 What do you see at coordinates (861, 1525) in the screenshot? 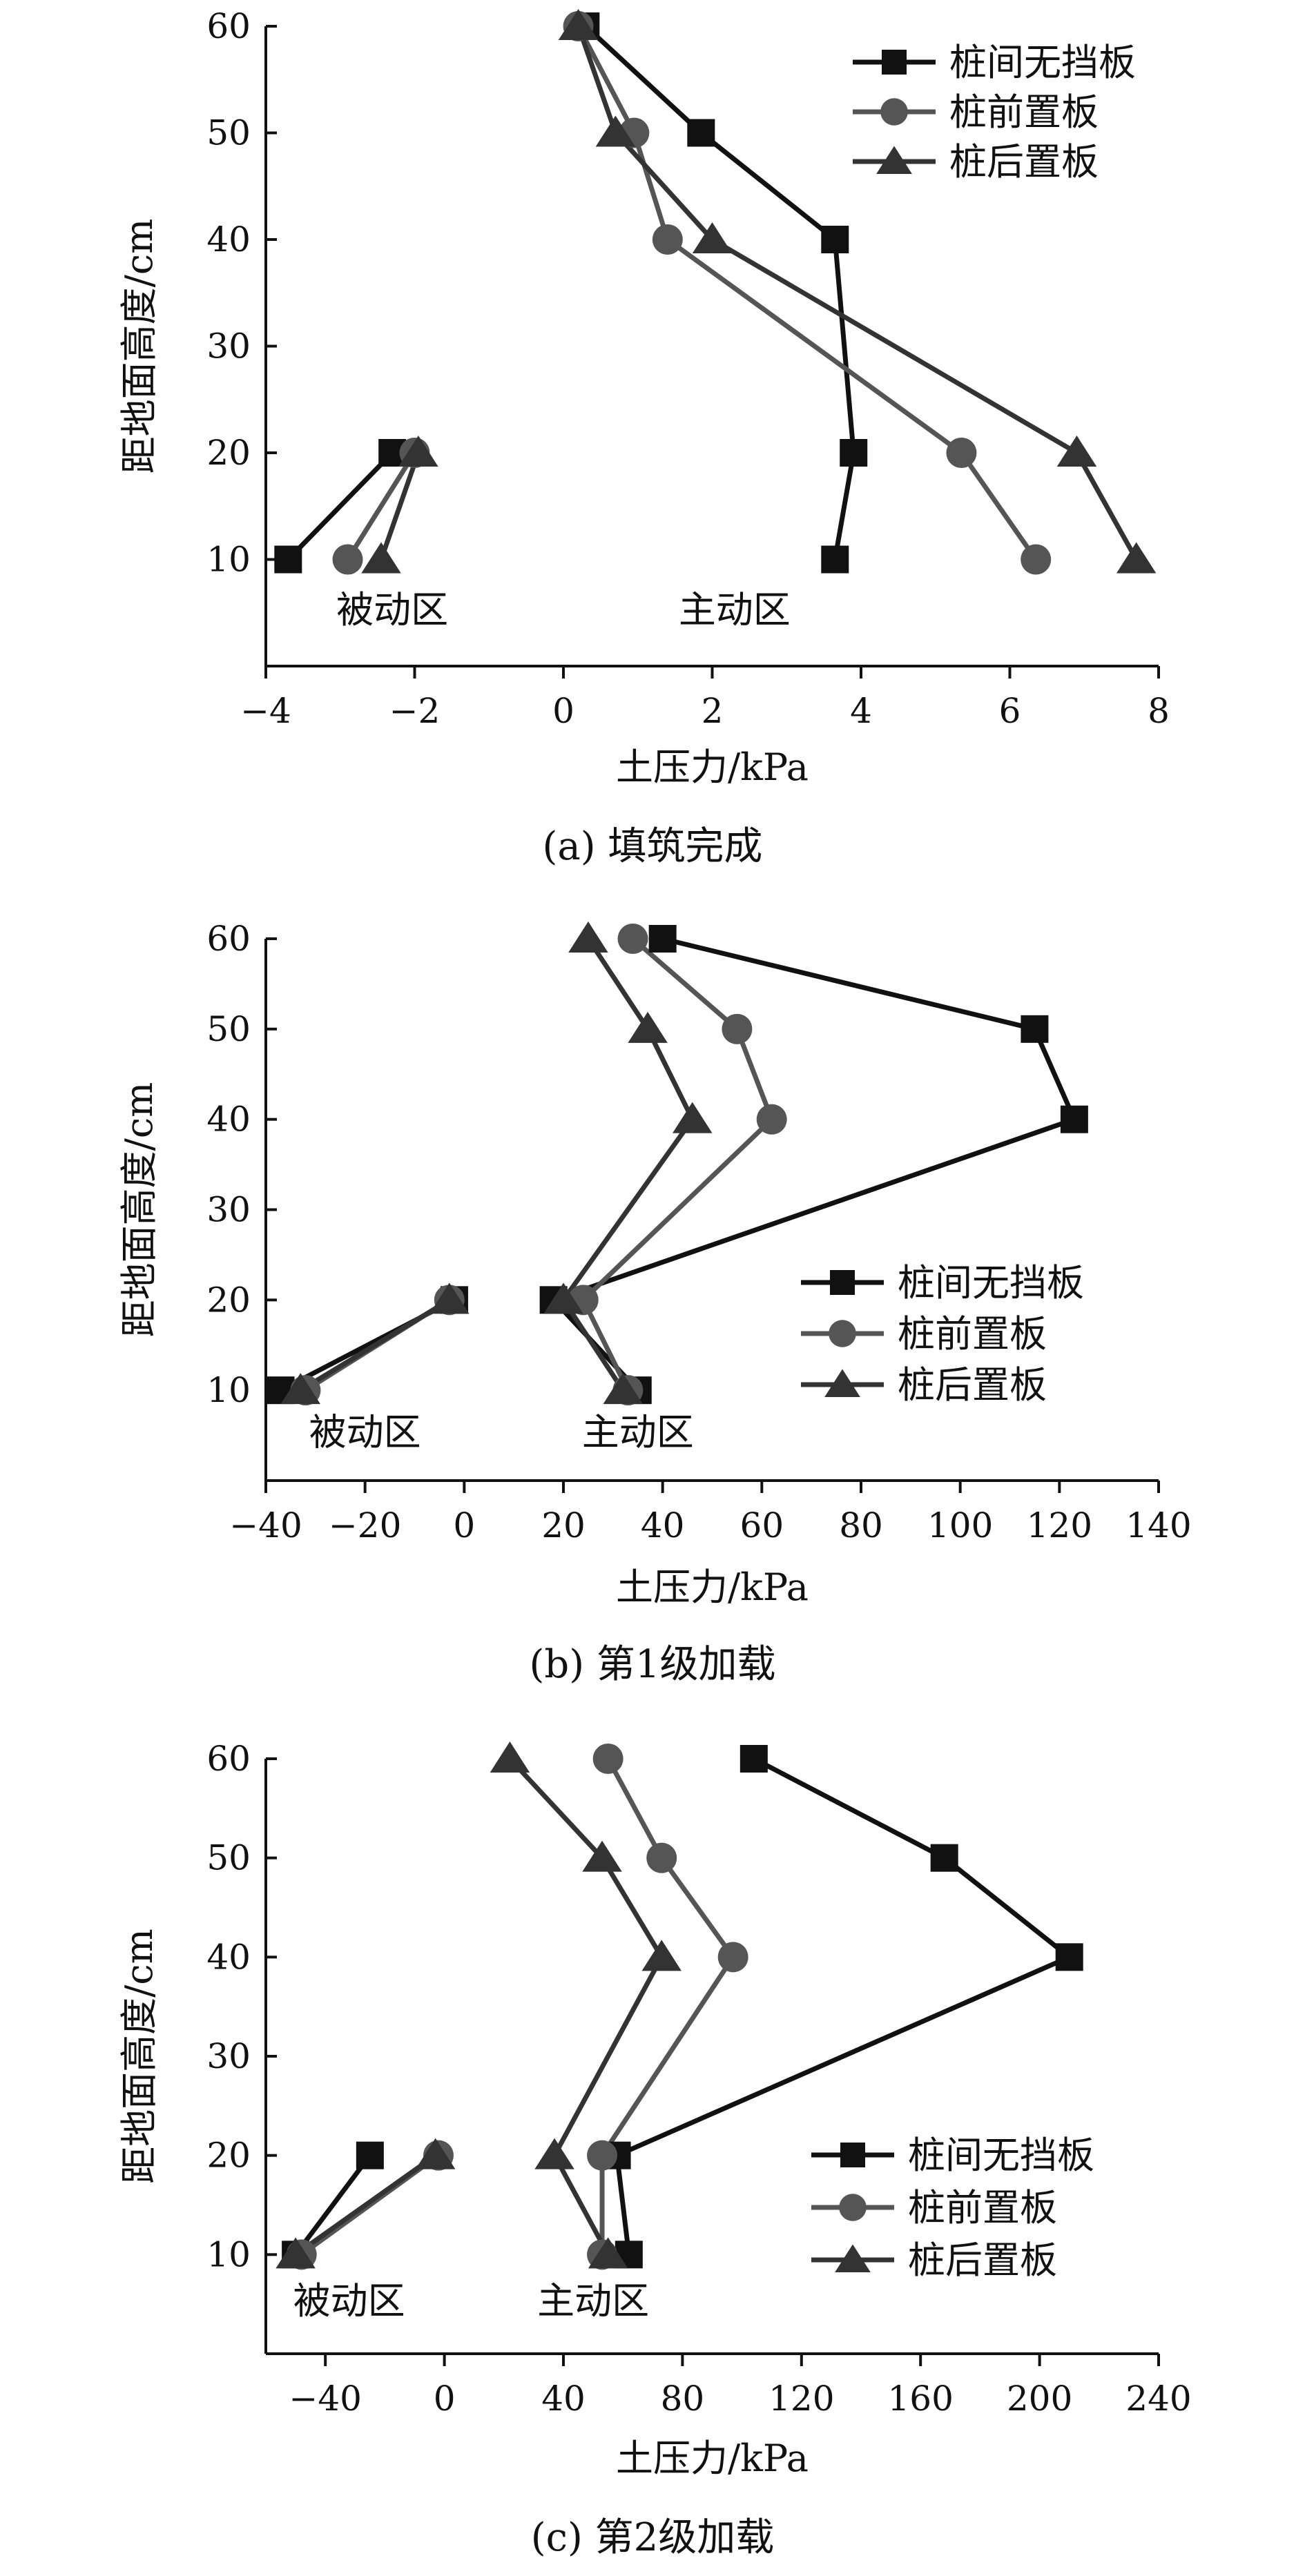
I see `x-tick-label: 80` at bounding box center [861, 1525].